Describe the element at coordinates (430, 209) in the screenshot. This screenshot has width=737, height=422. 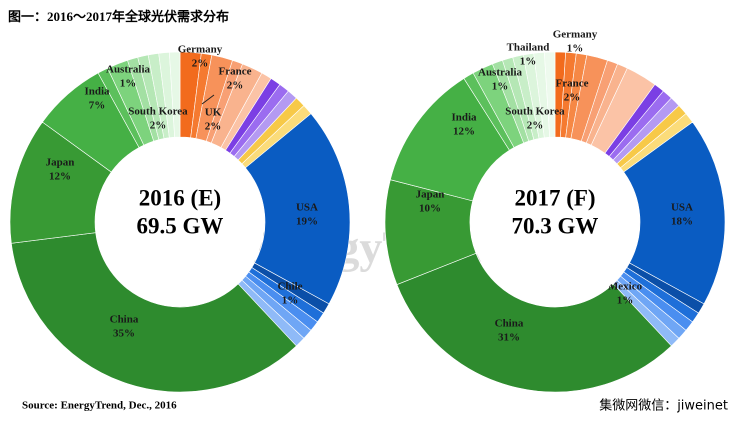
I see `value-label: 10%` at that location.